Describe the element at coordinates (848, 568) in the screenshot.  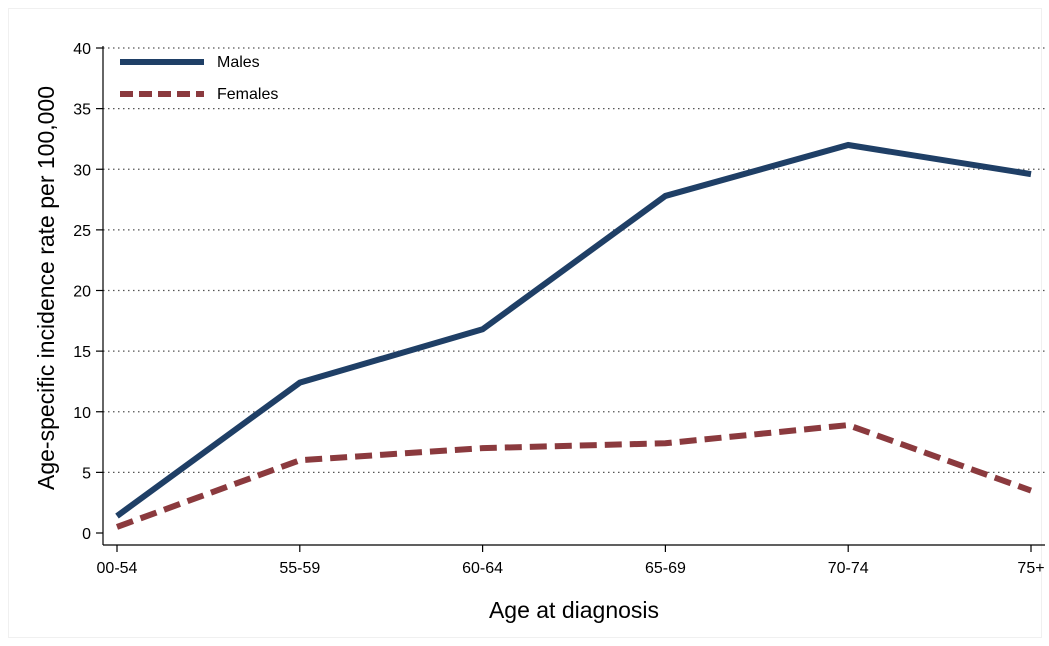
I see `x-tick-label: 70-74` at that location.